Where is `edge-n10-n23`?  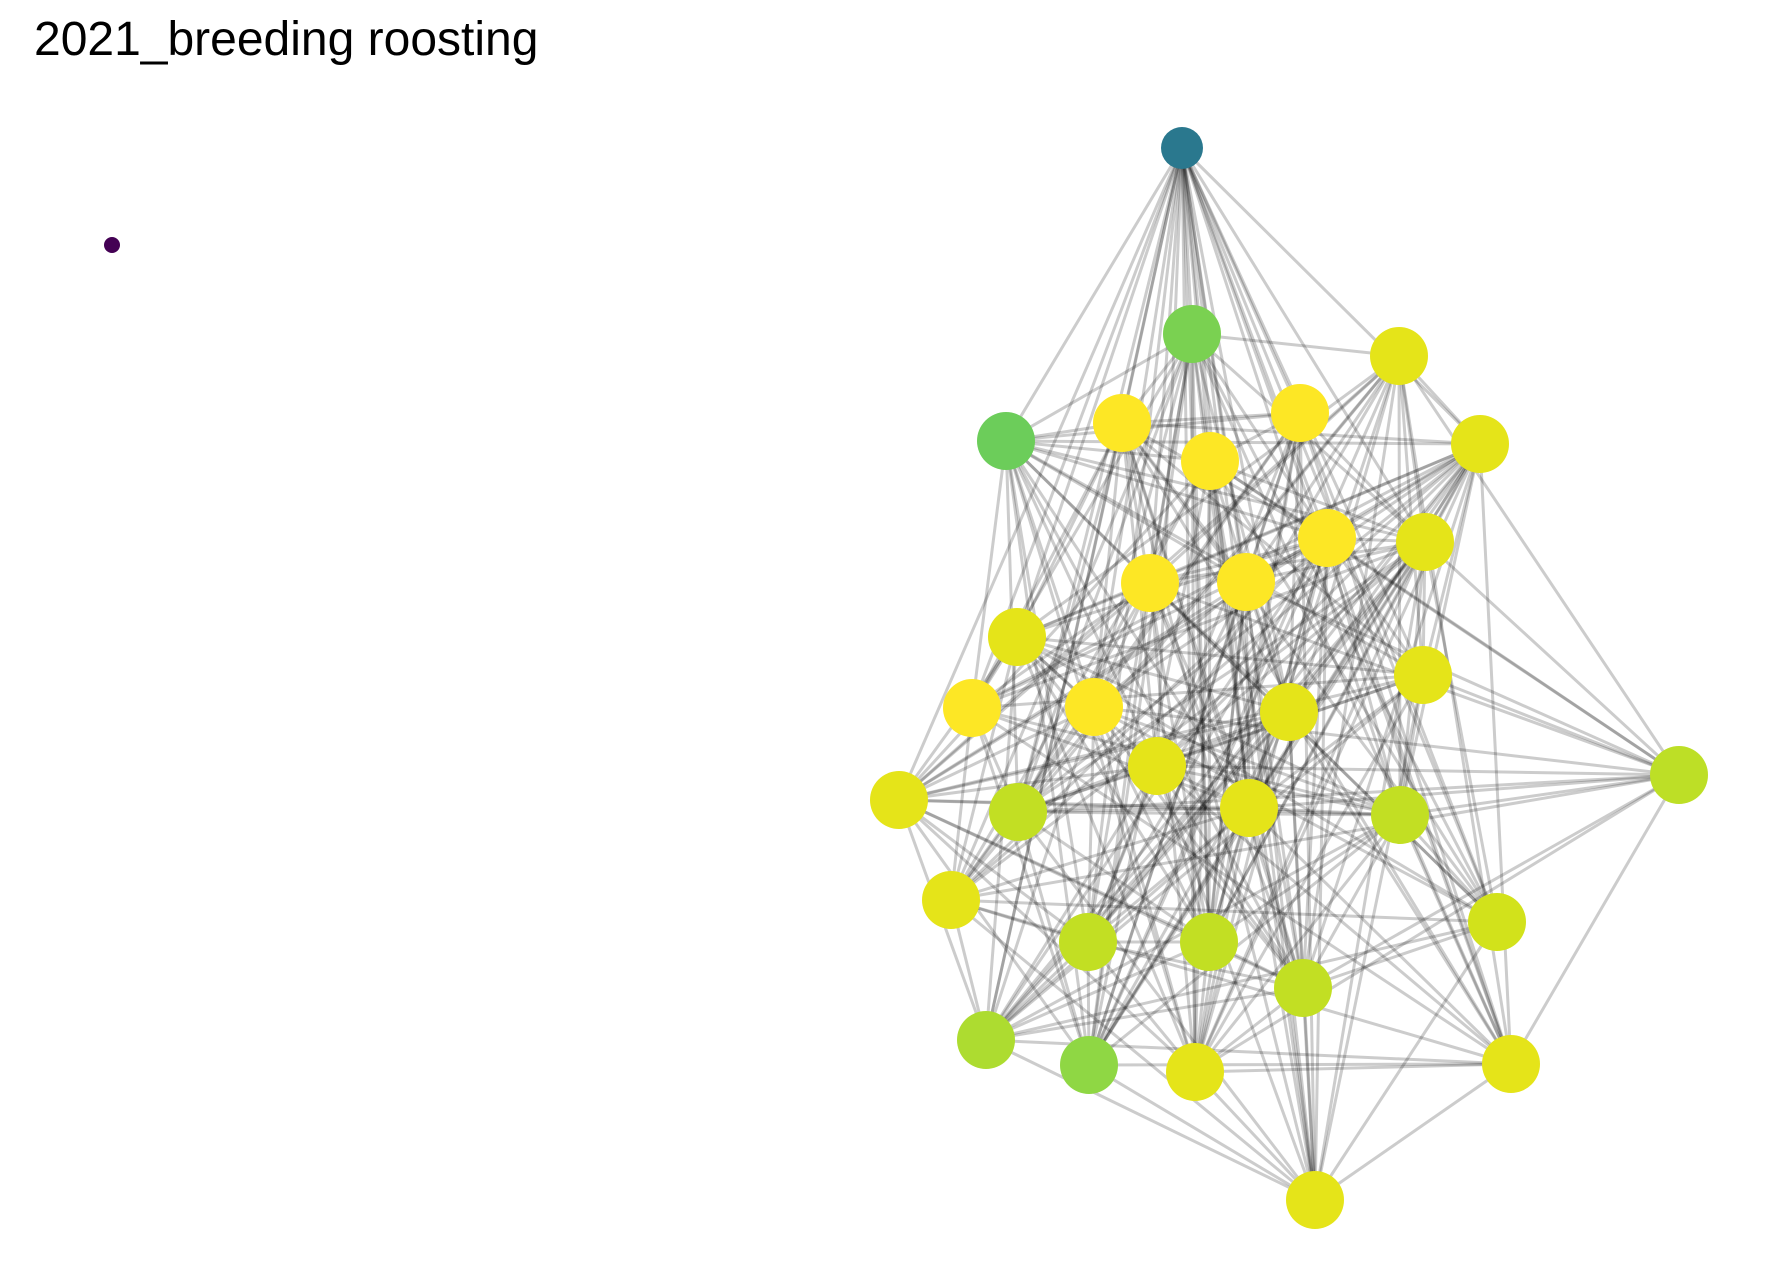
edge-n10-n23 is located at coordinates (1188, 721).